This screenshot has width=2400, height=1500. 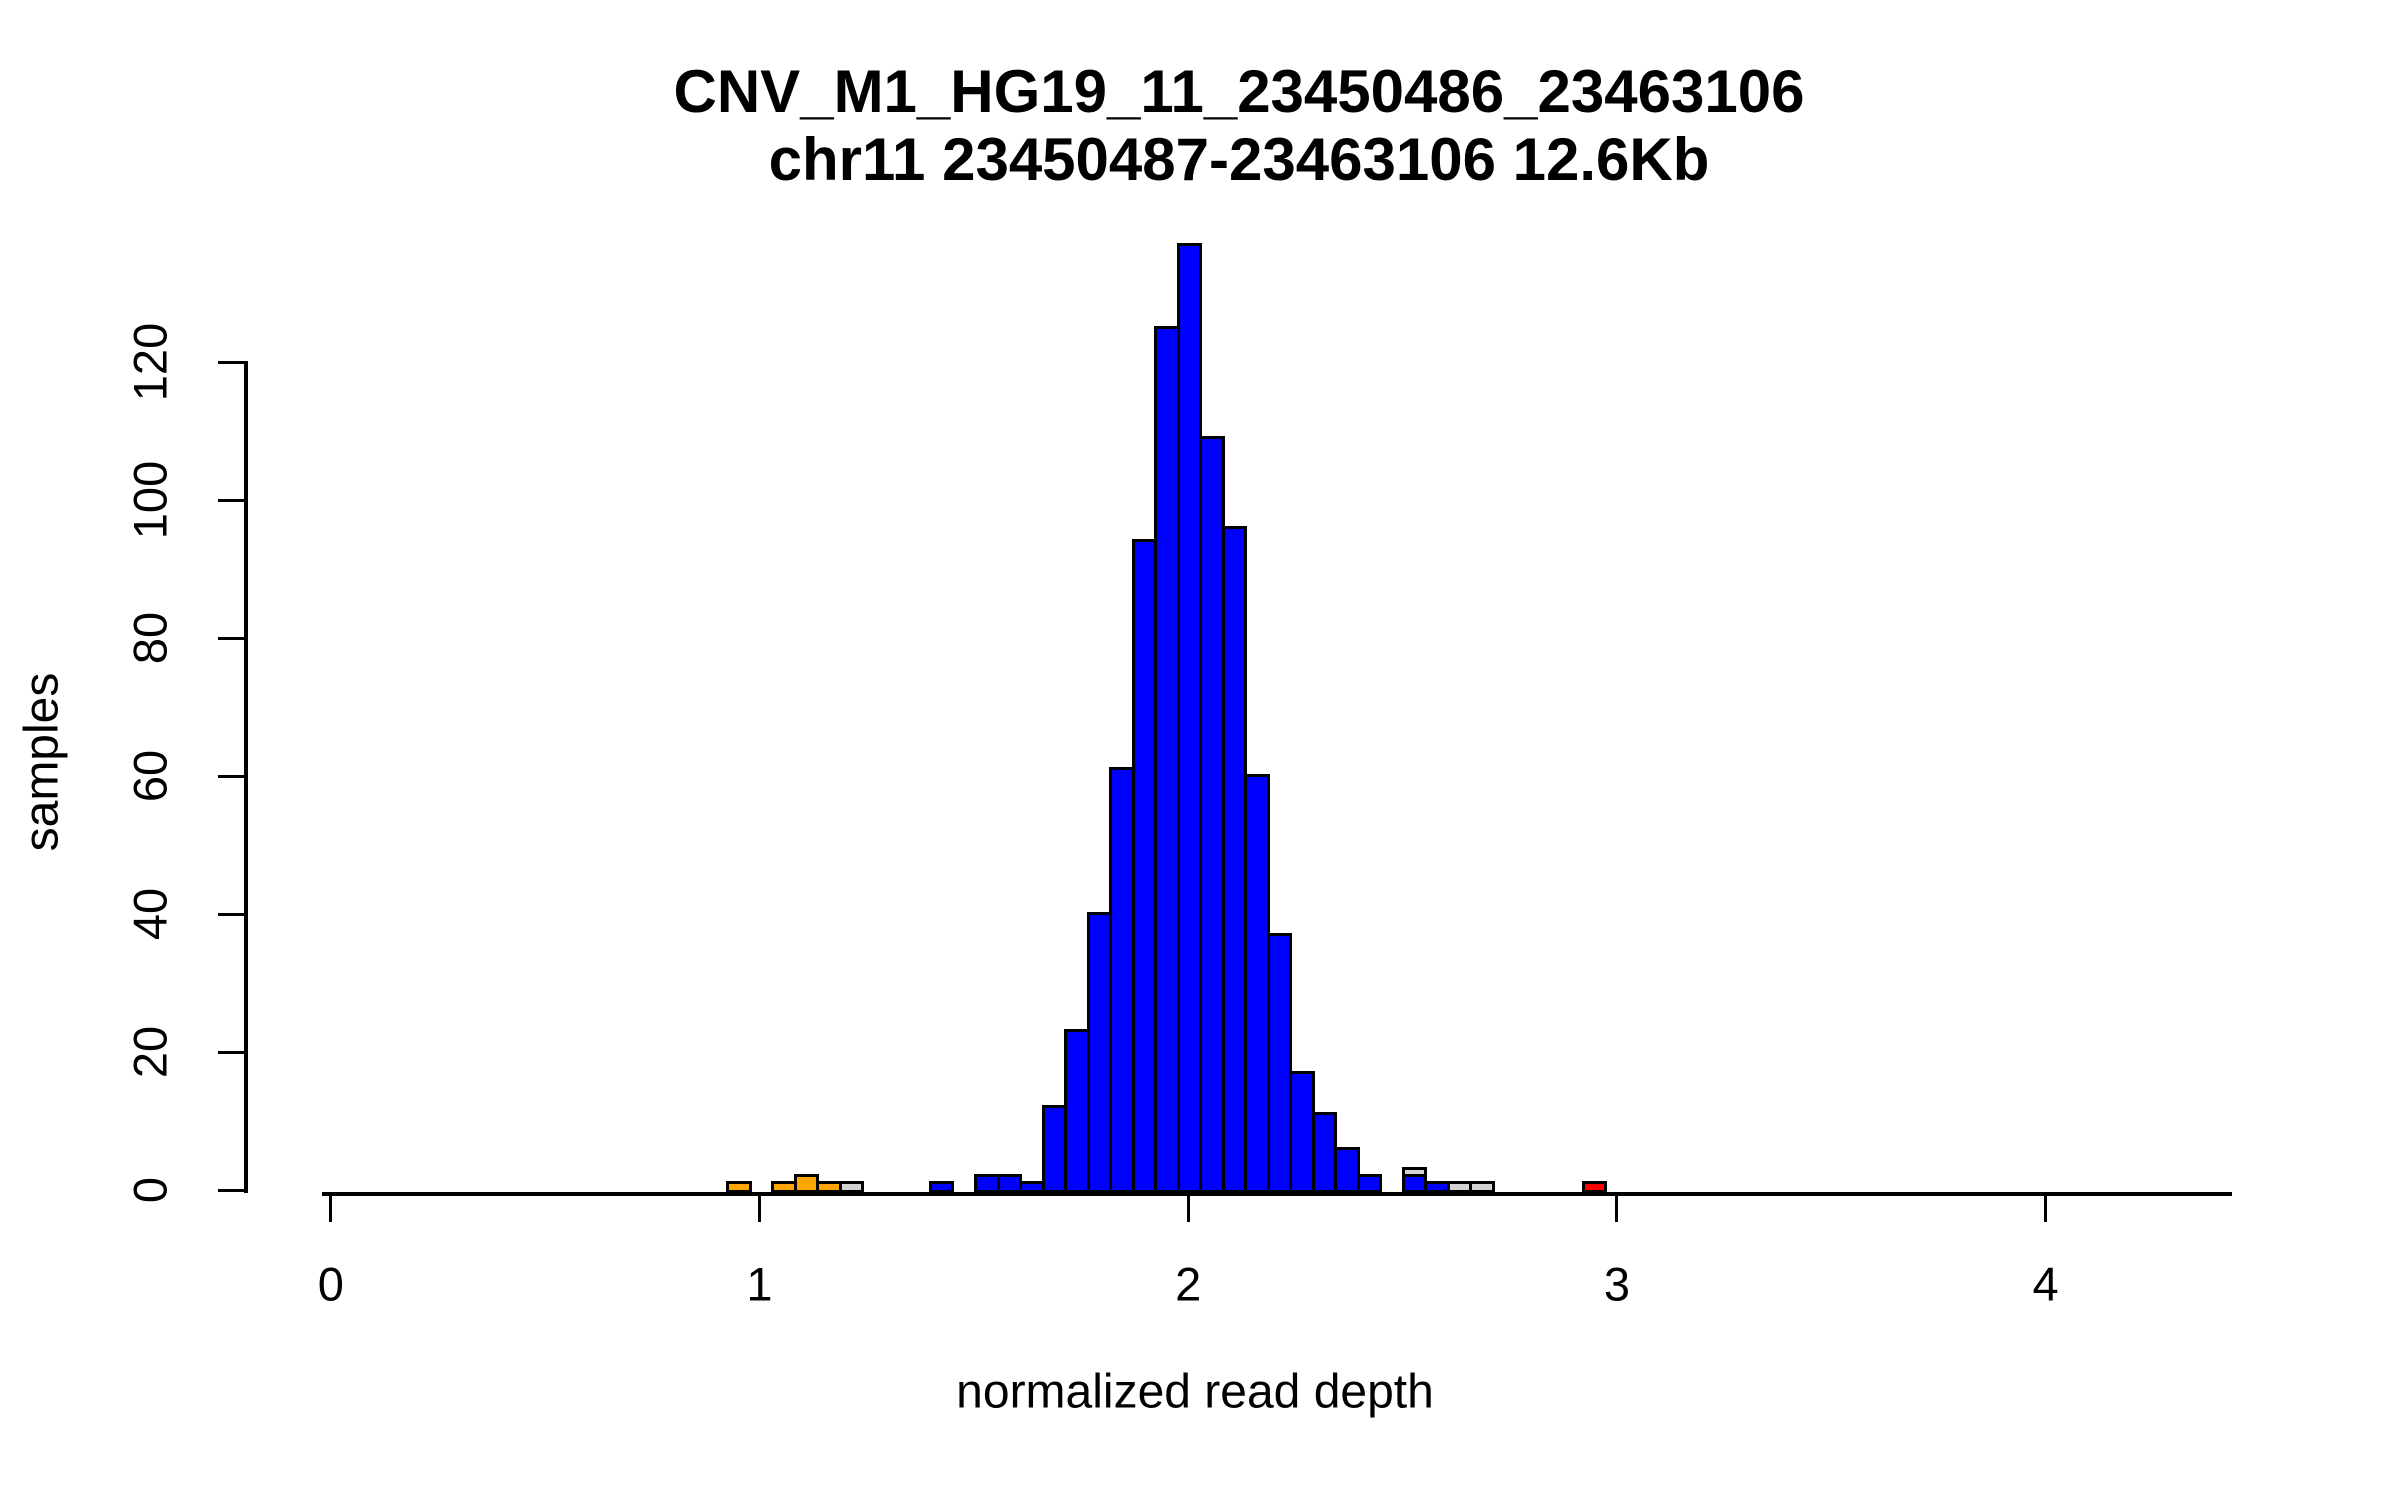 What do you see at coordinates (1239, 159) in the screenshot?
I see `chart-subtitle: chr11 23450487-23463106 12.6Kb` at bounding box center [1239, 159].